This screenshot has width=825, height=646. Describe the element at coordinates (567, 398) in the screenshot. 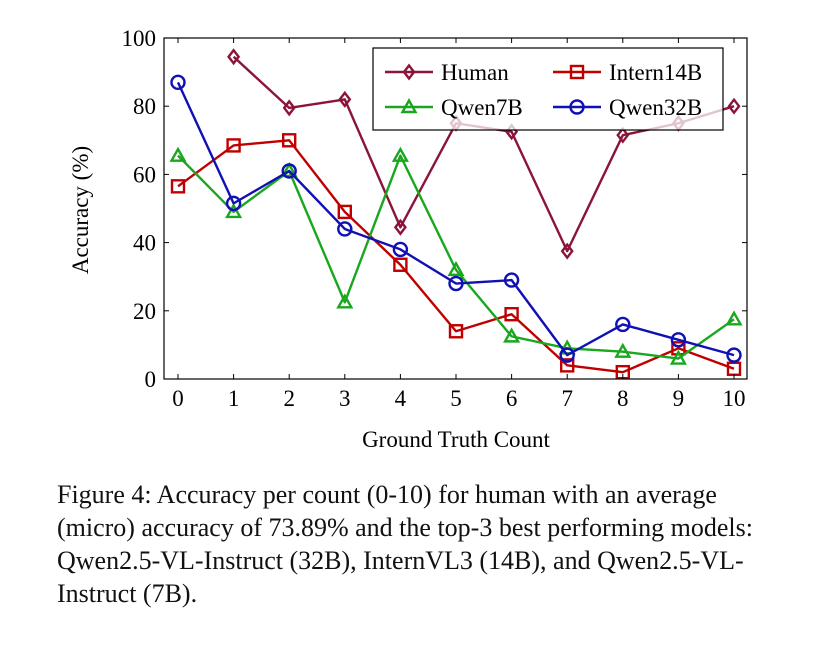

I see `x-tick-label: 7` at that location.